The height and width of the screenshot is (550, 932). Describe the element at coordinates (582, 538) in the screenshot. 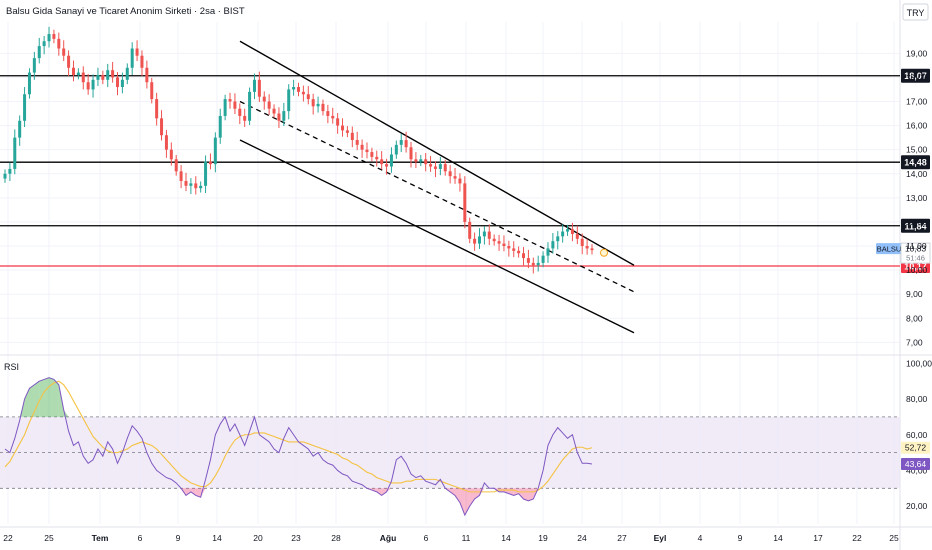

I see `time-tick-label: 24` at that location.